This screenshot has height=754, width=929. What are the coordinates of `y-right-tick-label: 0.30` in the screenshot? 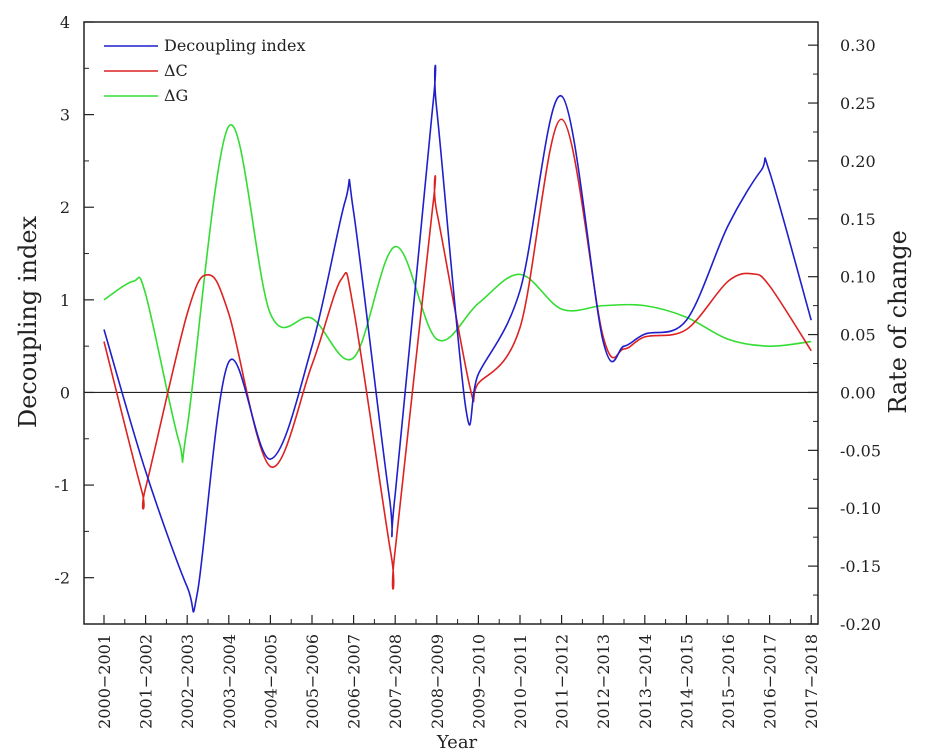 It's located at (858, 45).